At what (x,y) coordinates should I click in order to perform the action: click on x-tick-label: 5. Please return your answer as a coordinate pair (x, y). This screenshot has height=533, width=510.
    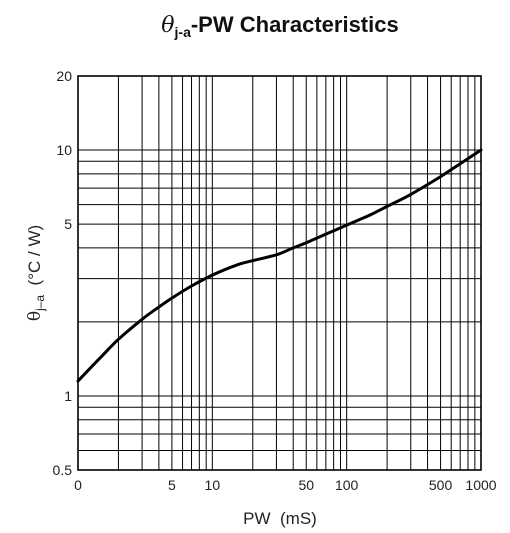
    Looking at the image, I should click on (172, 485).